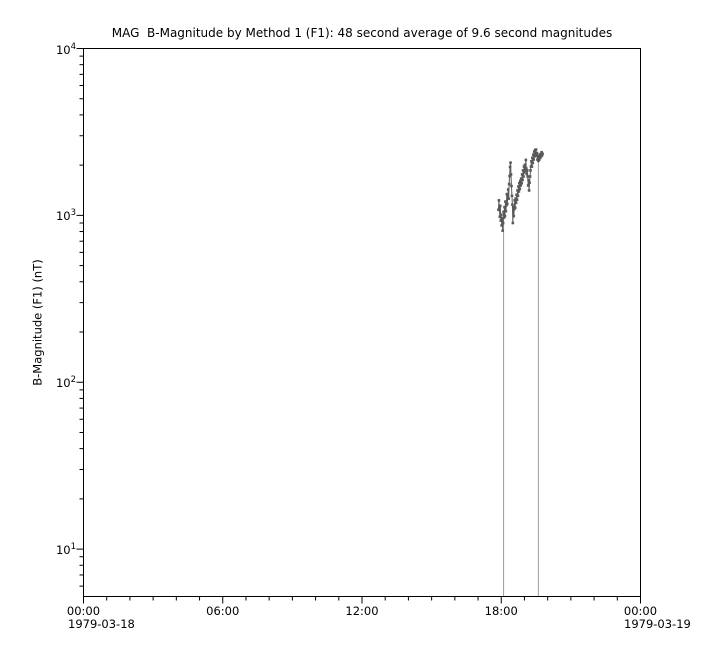 This screenshot has height=656, width=724. I want to click on y-tick-label: 10³, so click(65, 216).